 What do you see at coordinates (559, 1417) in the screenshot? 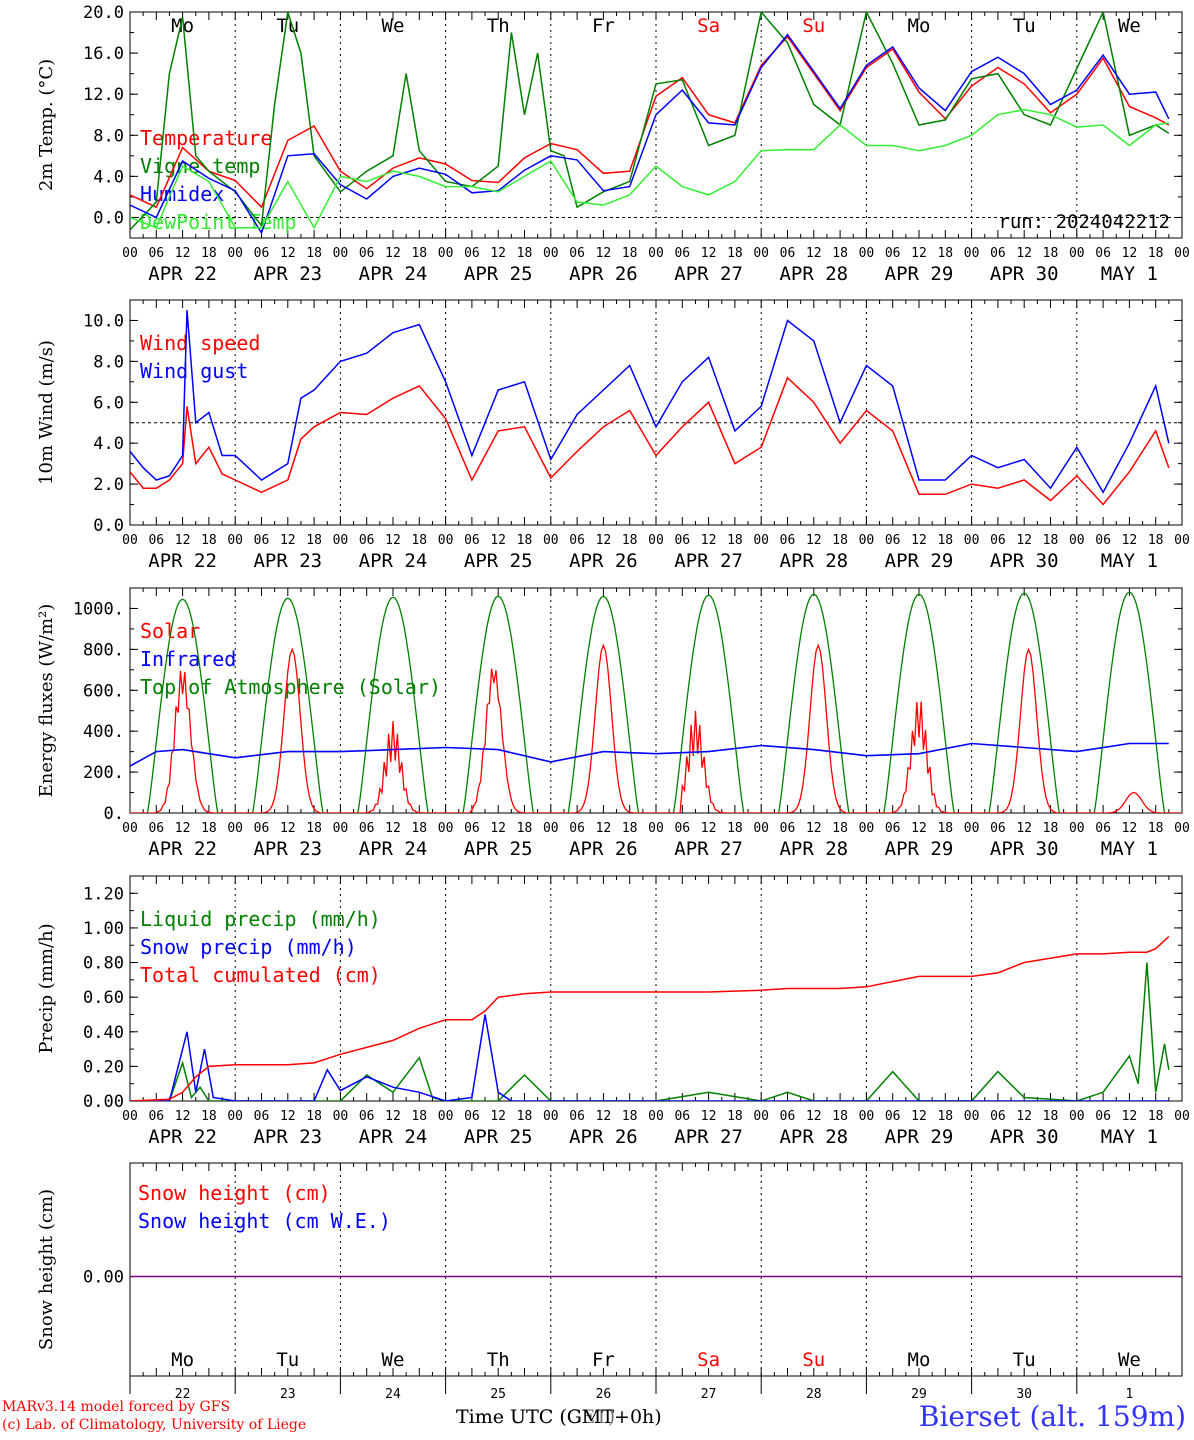
I see `time-label-gmt: Time UTC (GMT+0h)` at bounding box center [559, 1417].